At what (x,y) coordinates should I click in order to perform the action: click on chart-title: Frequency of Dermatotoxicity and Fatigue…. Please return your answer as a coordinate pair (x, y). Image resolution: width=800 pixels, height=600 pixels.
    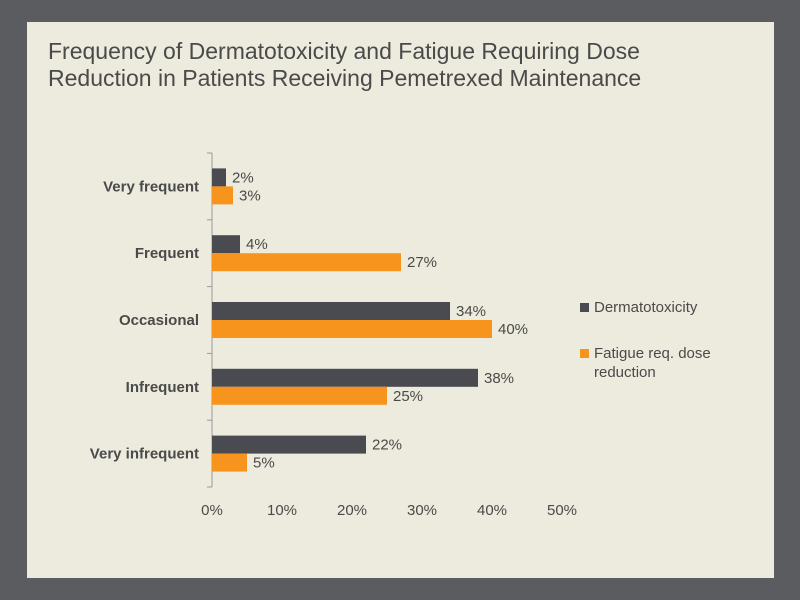
    Looking at the image, I should click on (398, 65).